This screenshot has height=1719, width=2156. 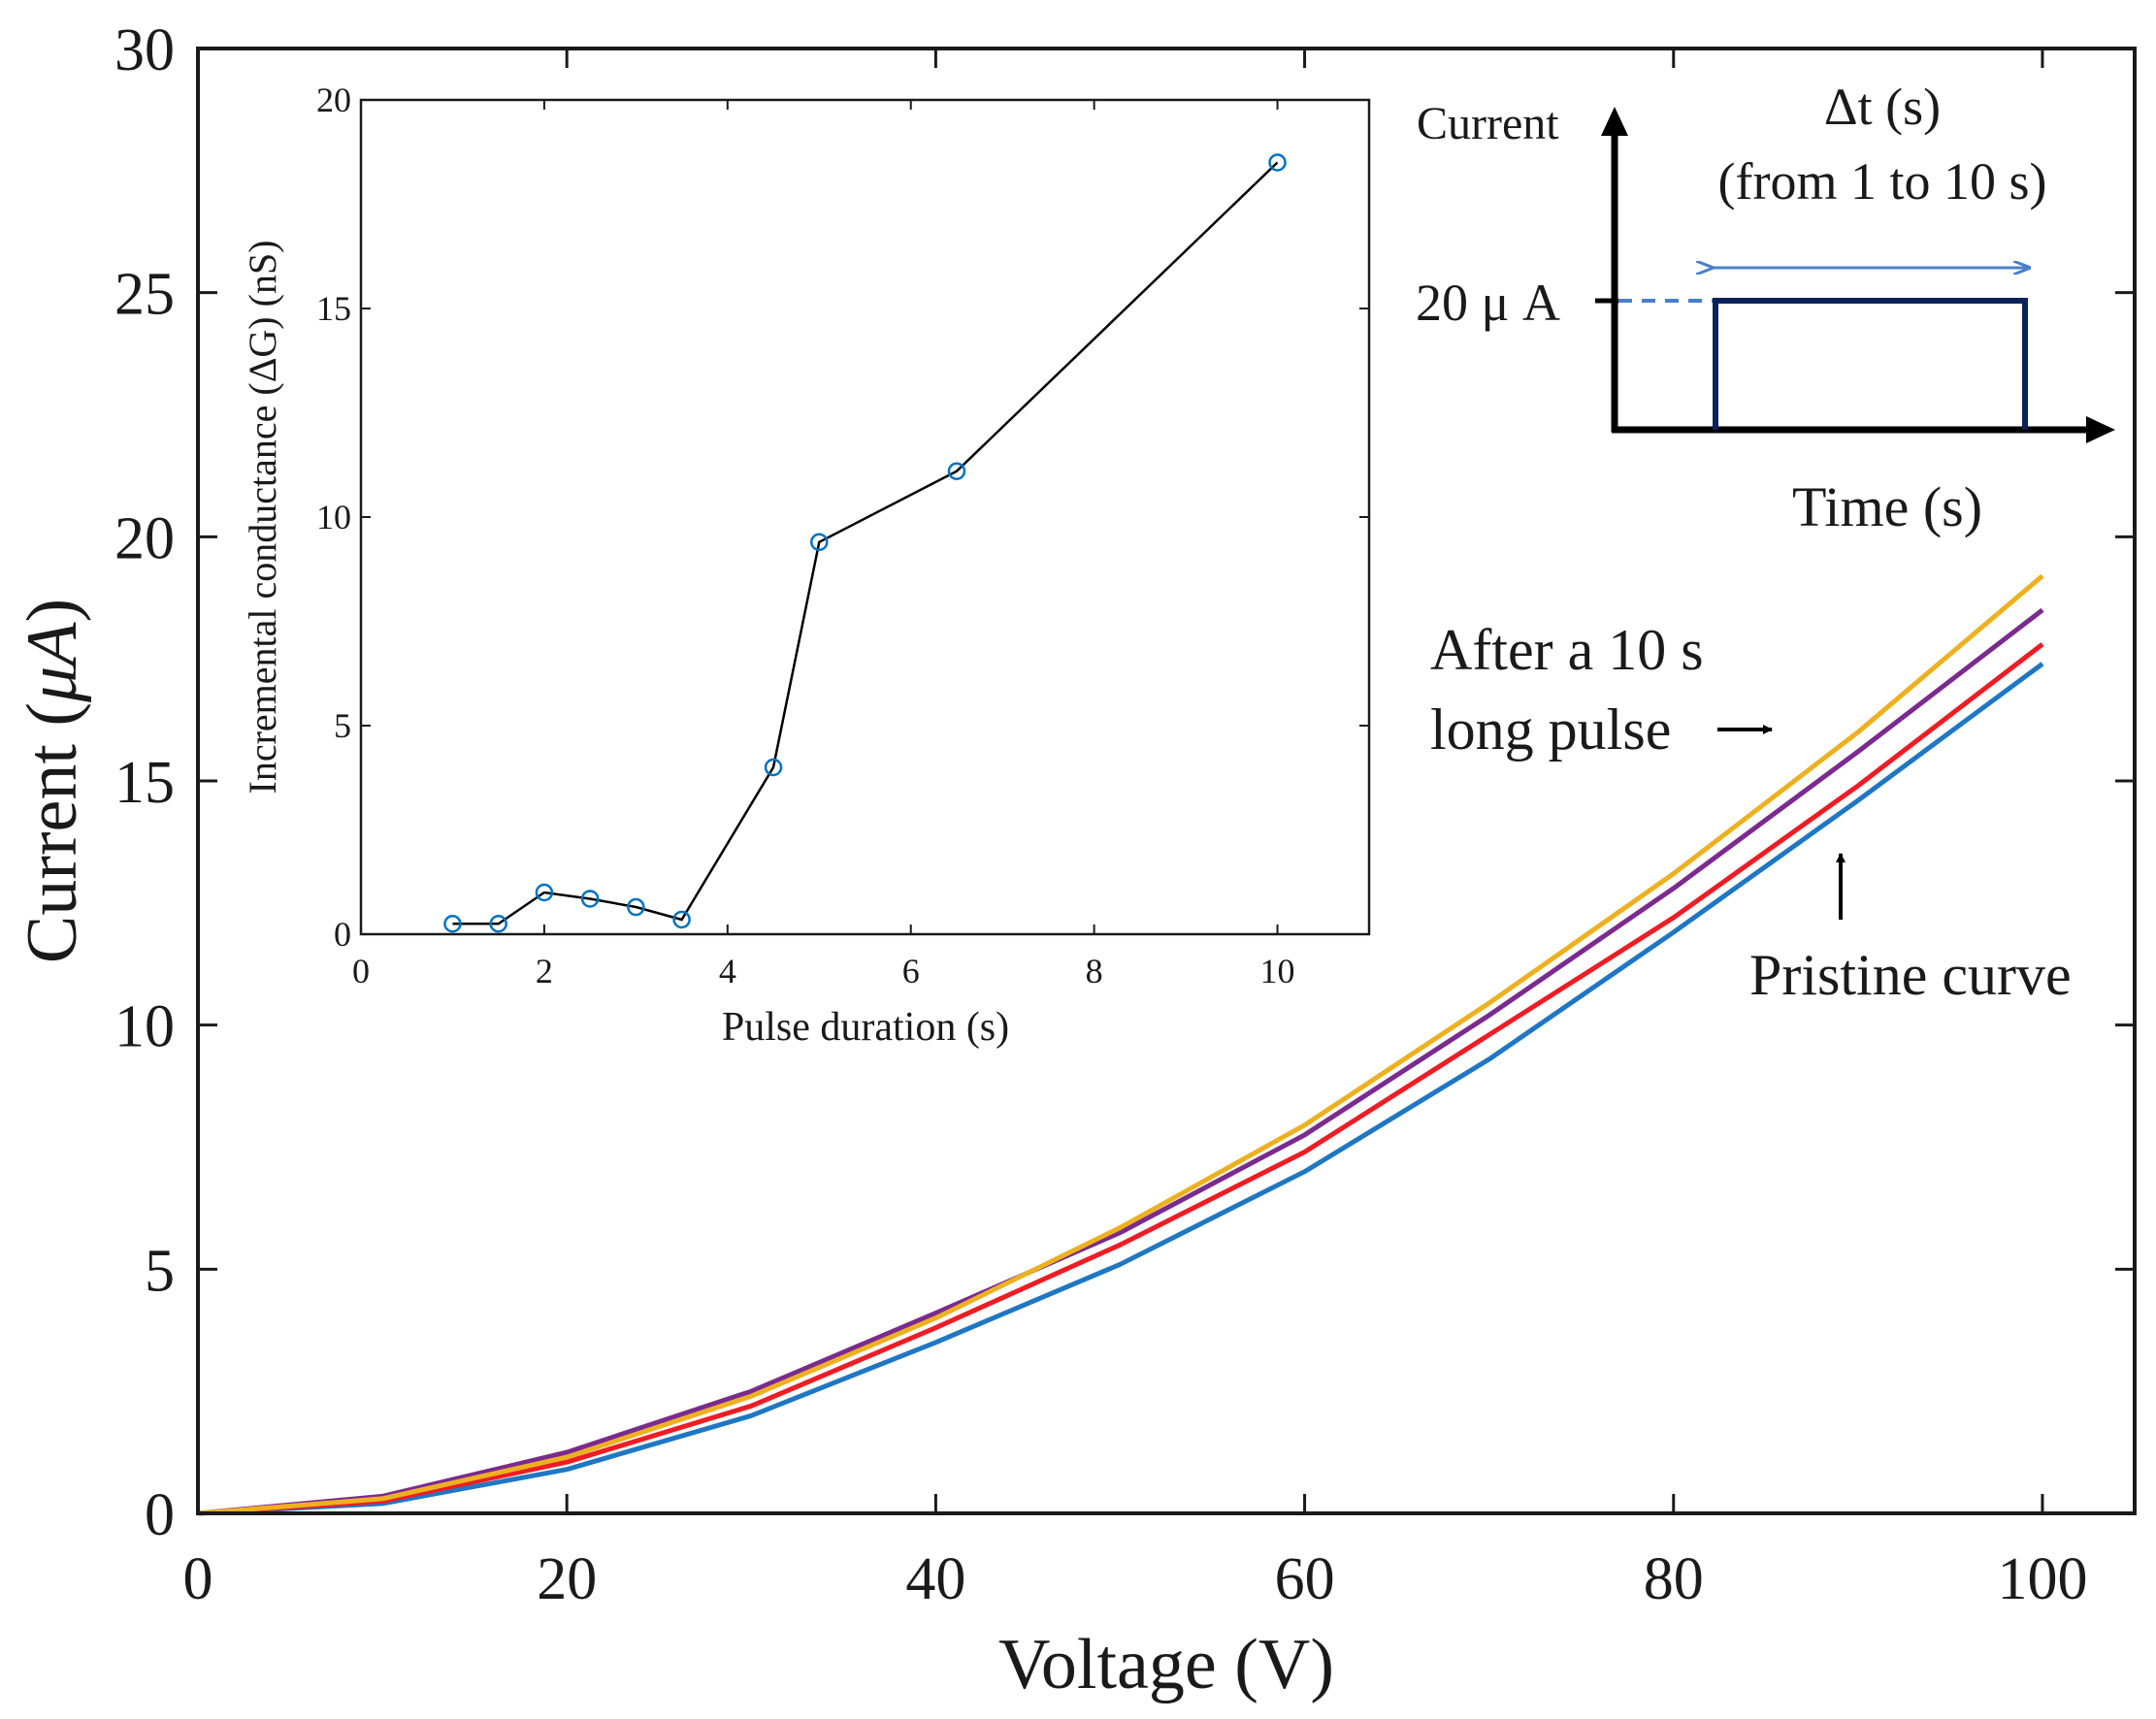 What do you see at coordinates (1887, 506) in the screenshot?
I see `pulse-x-axis-label: Time (s)` at bounding box center [1887, 506].